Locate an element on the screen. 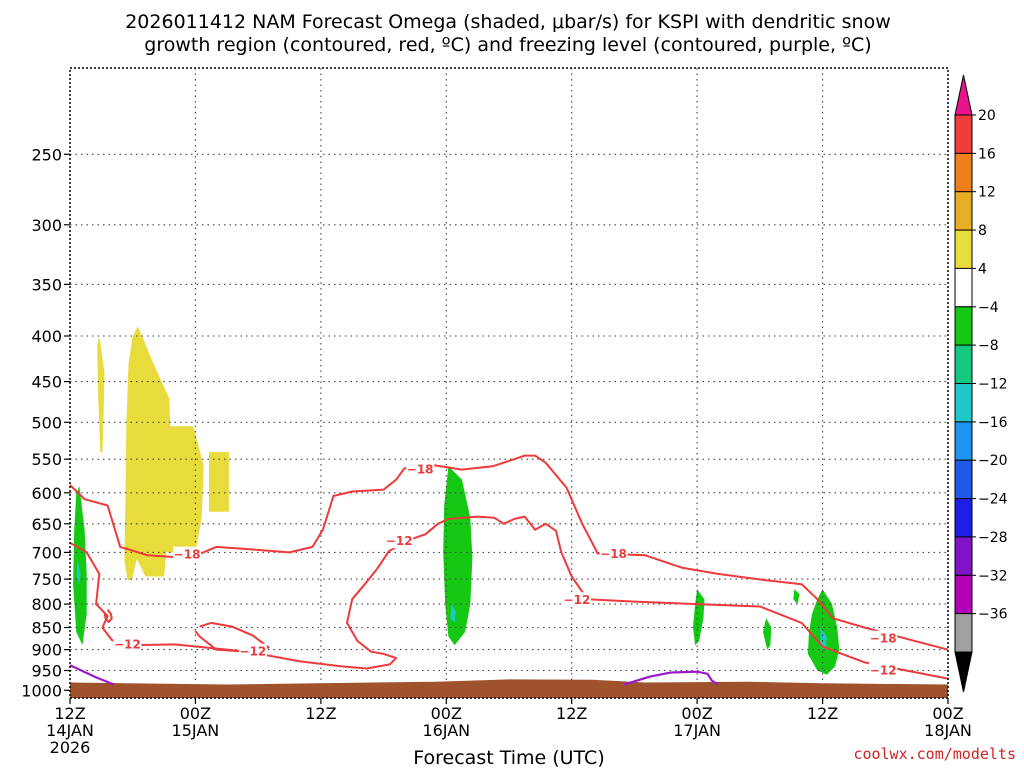  y-tick-label: 650 is located at coordinates (46, 524).